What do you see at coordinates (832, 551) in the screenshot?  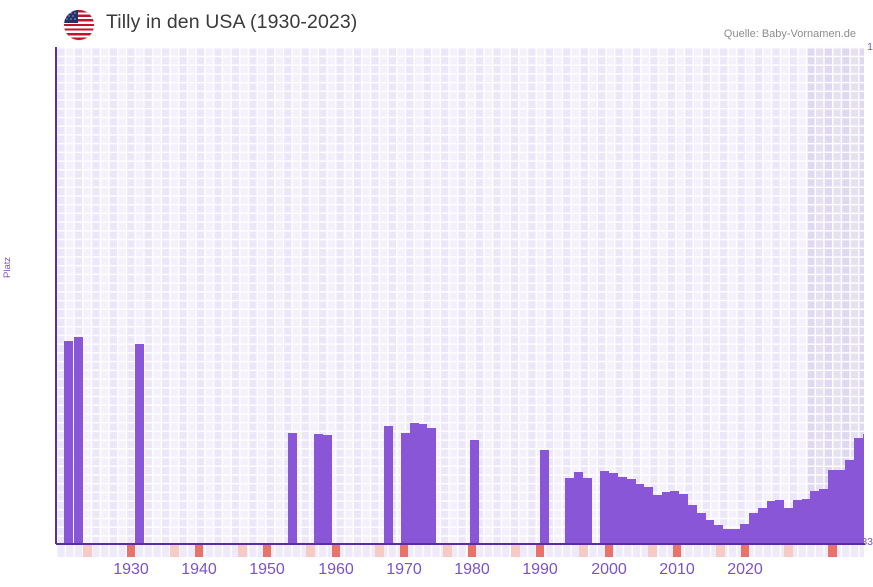 I see `tick-marker-2030` at bounding box center [832, 551].